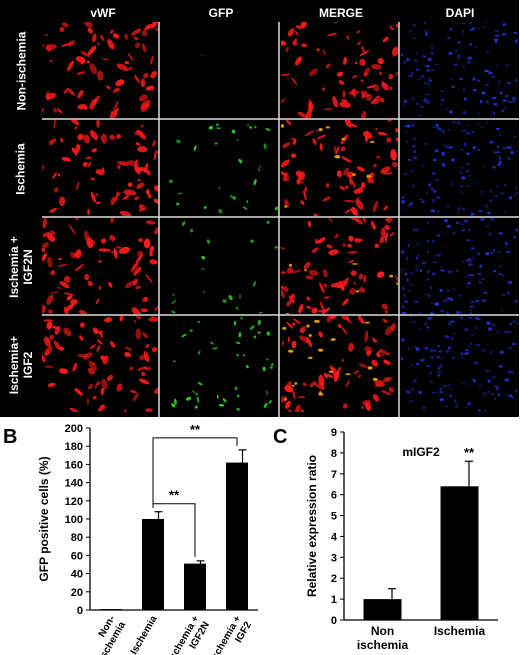 The height and width of the screenshot is (655, 520). Describe the element at coordinates (77, 593) in the screenshot. I see `chart-b-y-tick-label: 20` at that location.